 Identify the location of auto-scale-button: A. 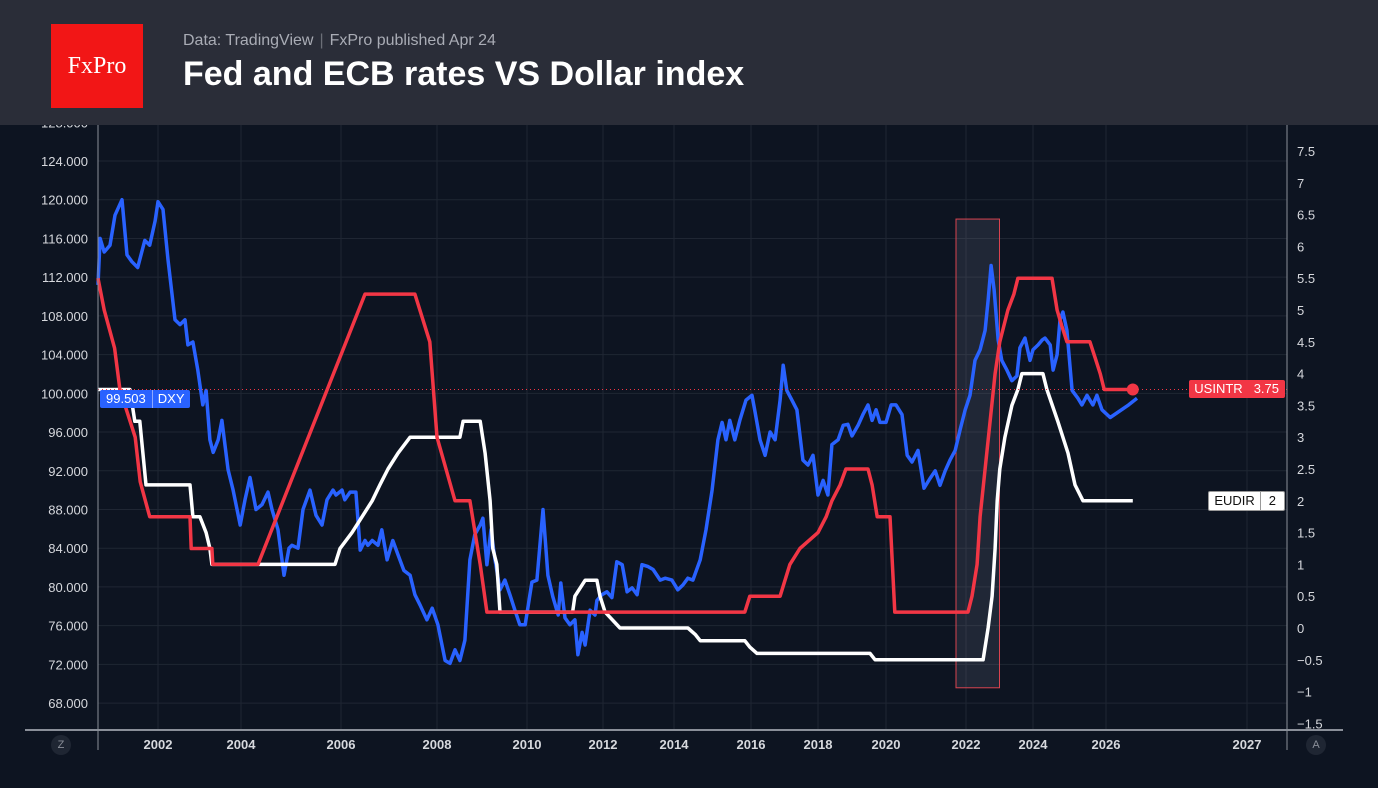
(1316, 745).